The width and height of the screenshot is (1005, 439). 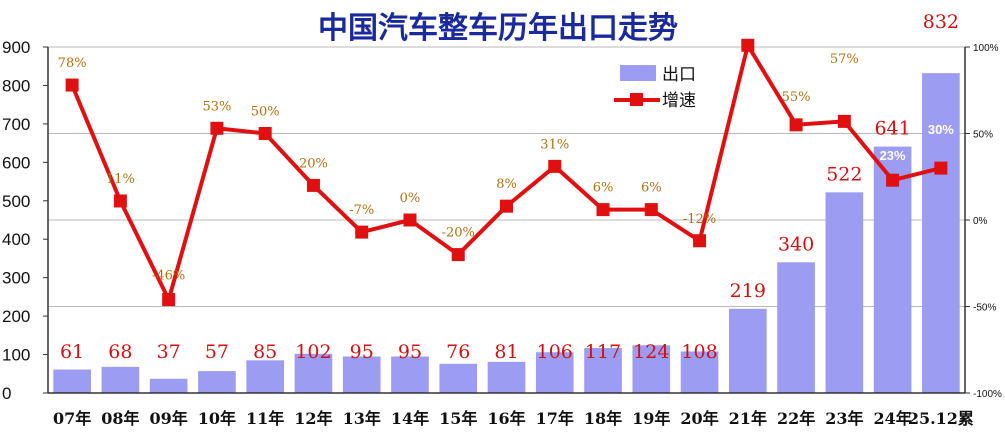 What do you see at coordinates (313, 163) in the screenshot?
I see `growth-value-label: 20%` at bounding box center [313, 163].